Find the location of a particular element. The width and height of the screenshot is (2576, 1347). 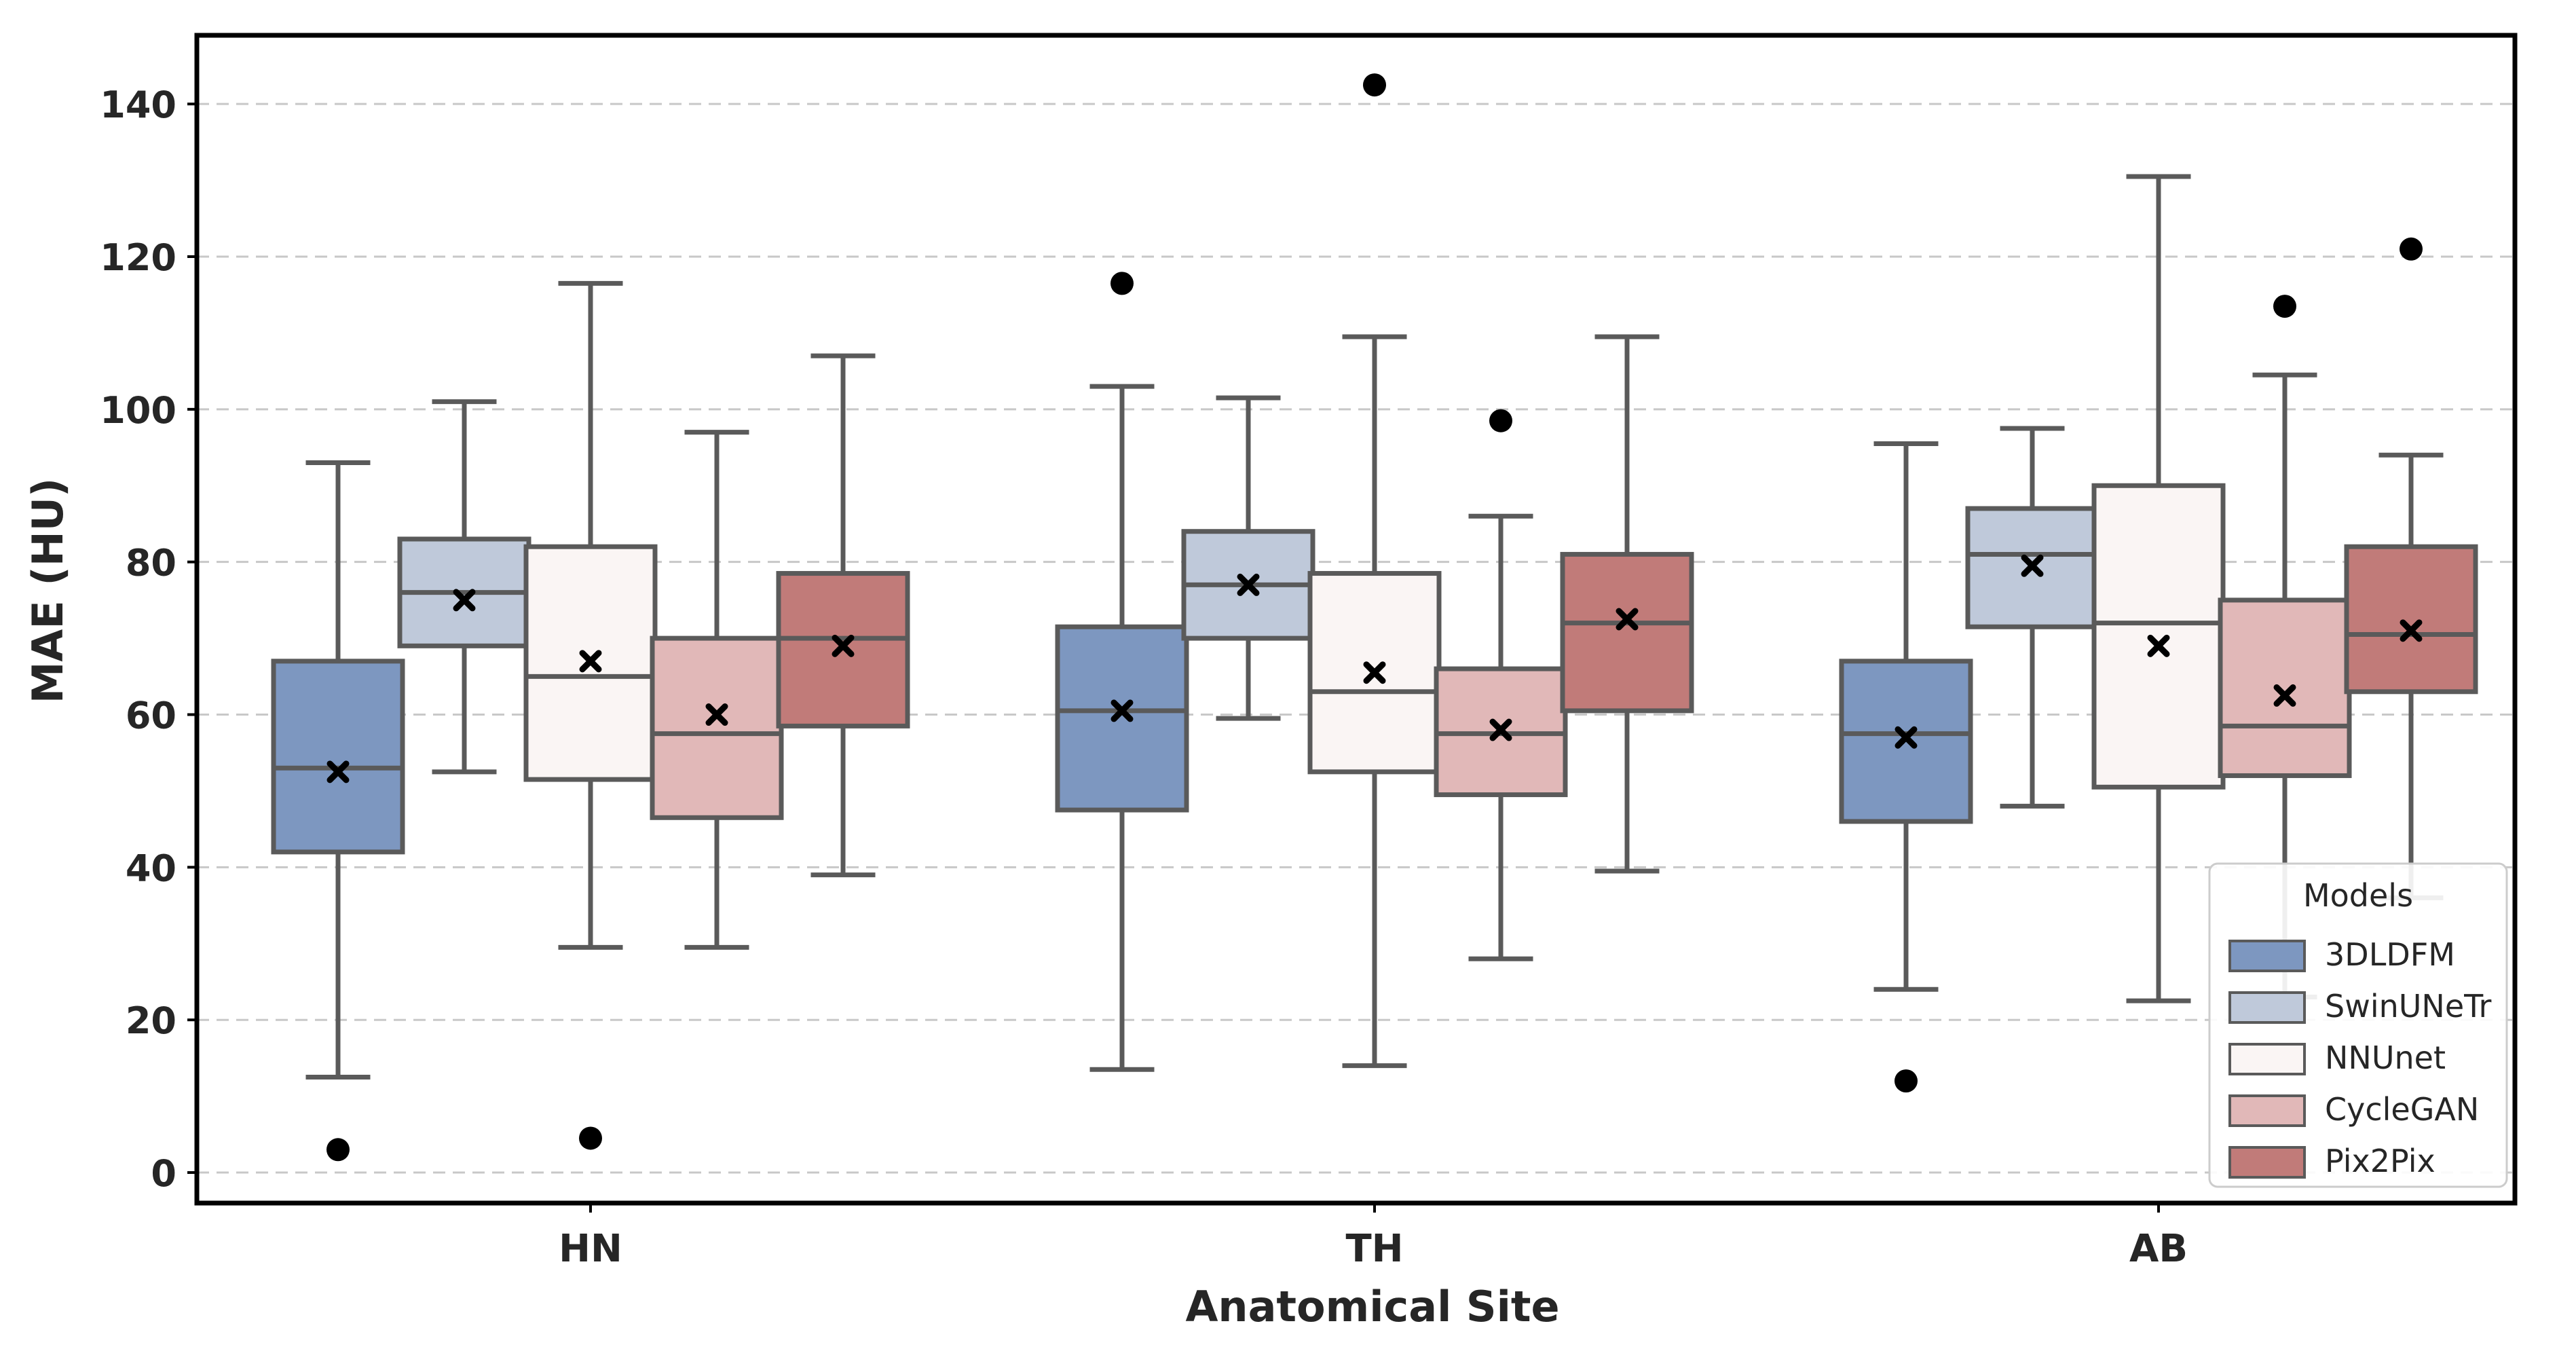

box-Pix2Pix-HN is located at coordinates (843, 615).